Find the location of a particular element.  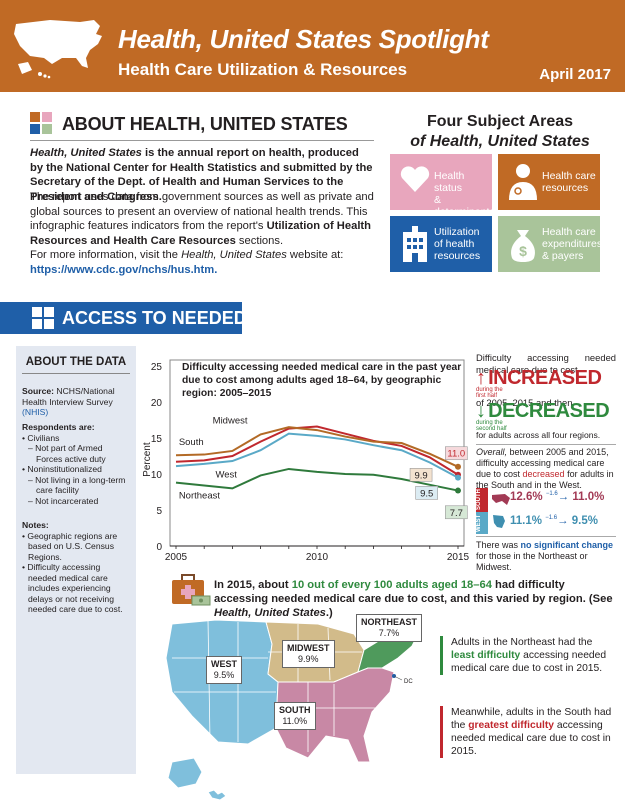

tile-expenditures: $ Health care expenditures & payers is located at coordinates (550, 244).